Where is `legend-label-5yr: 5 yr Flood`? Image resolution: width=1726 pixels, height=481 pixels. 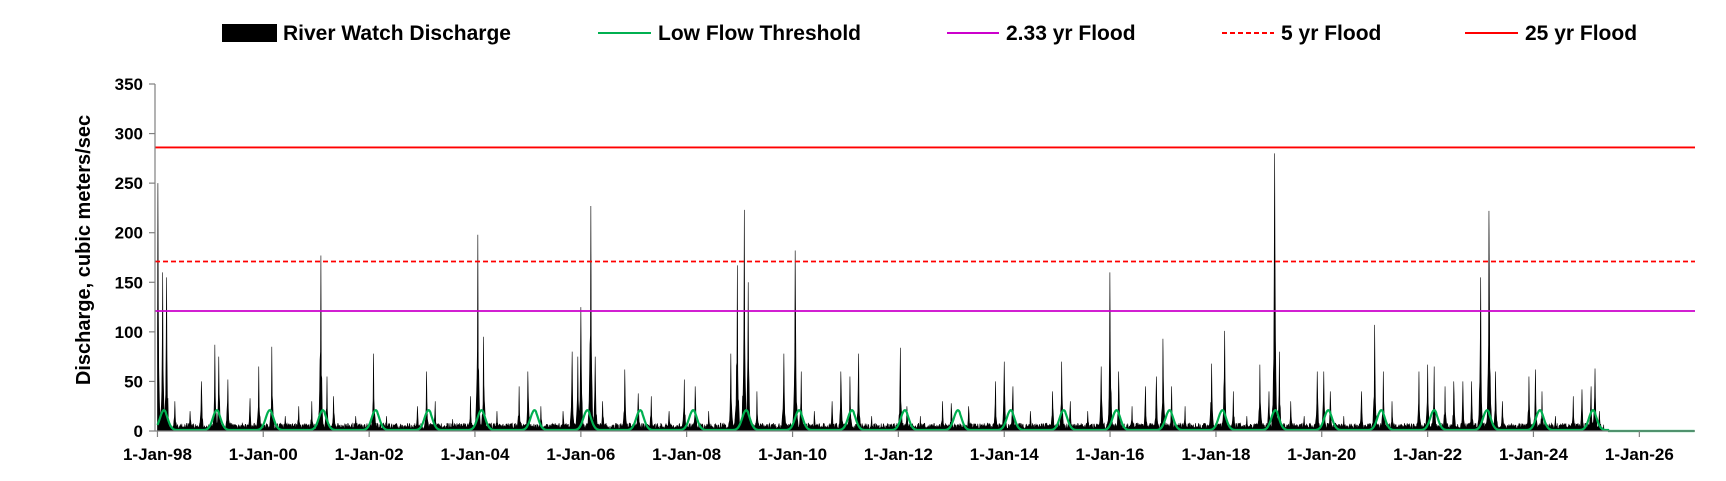 legend-label-5yr: 5 yr Flood is located at coordinates (1331, 33).